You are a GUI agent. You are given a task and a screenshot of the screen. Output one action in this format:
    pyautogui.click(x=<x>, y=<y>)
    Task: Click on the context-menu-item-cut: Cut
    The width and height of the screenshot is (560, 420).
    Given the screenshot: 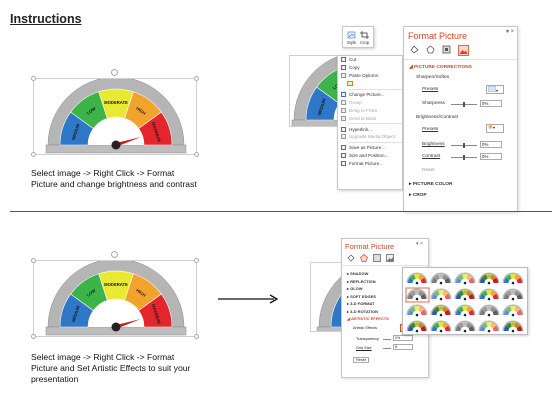 What is the action you would take?
    pyautogui.click(x=370, y=60)
    